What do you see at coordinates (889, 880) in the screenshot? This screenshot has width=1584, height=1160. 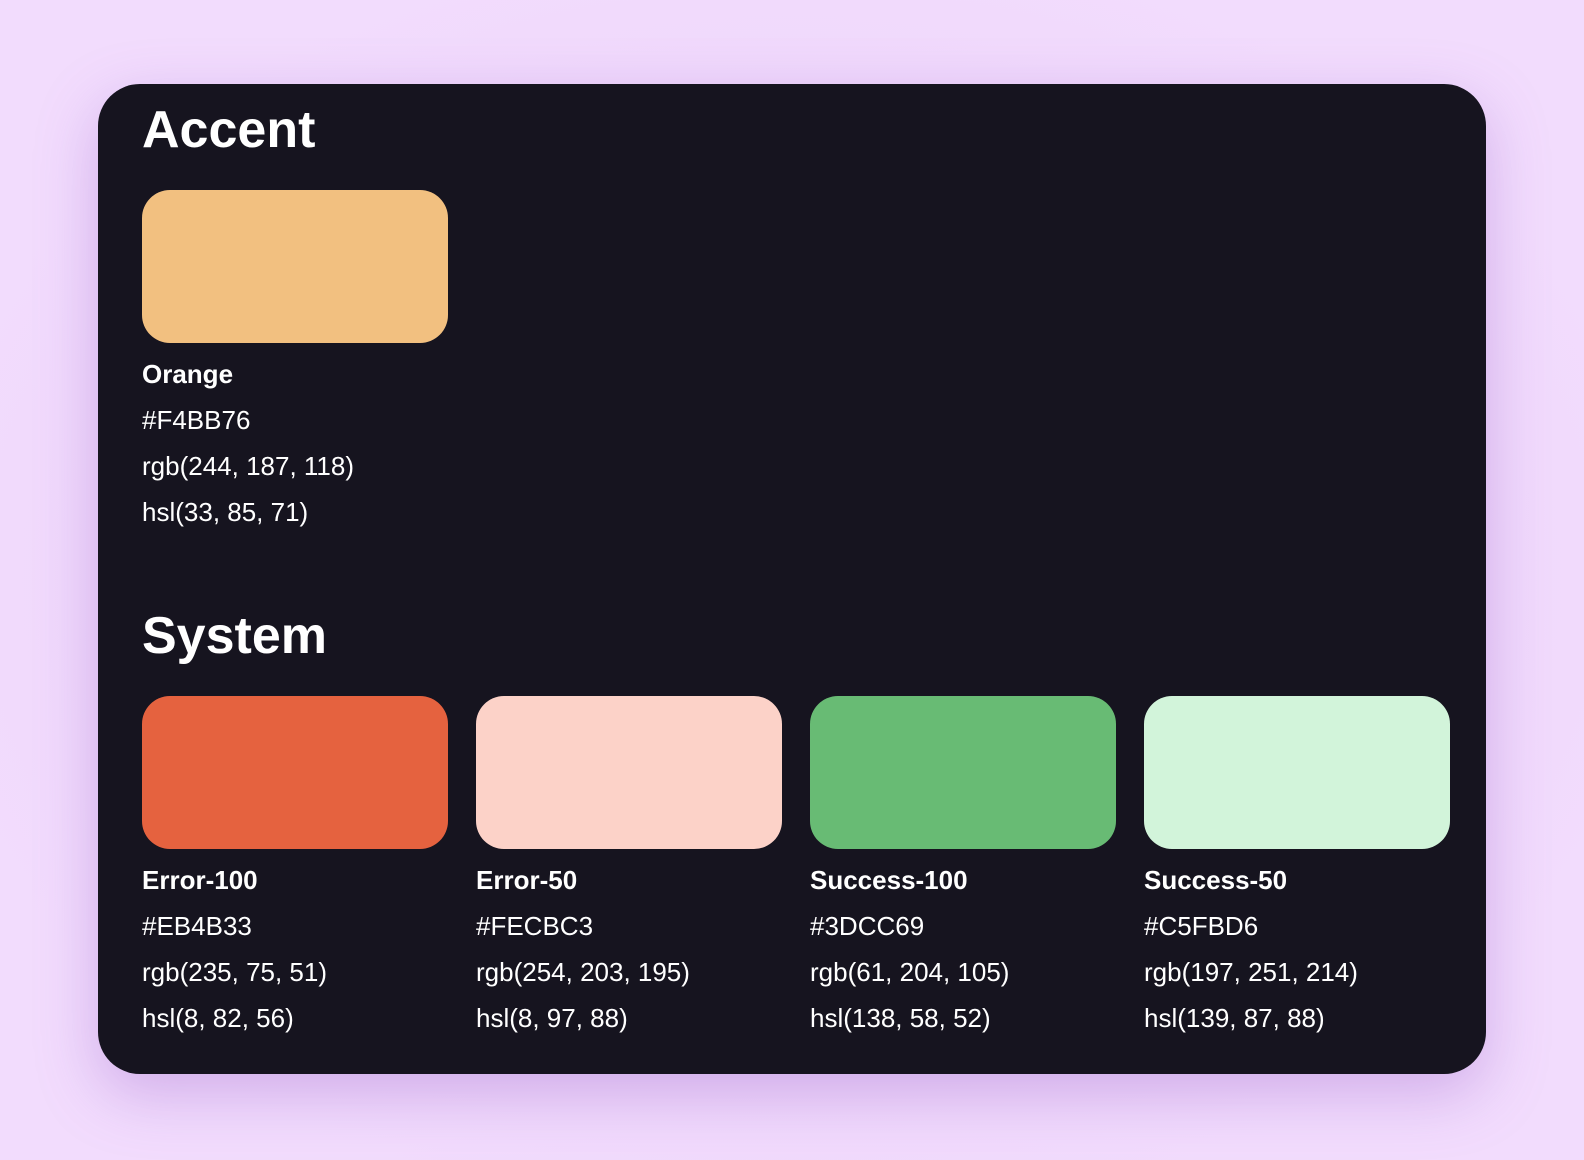 I see `swatch-name: Success-100` at bounding box center [889, 880].